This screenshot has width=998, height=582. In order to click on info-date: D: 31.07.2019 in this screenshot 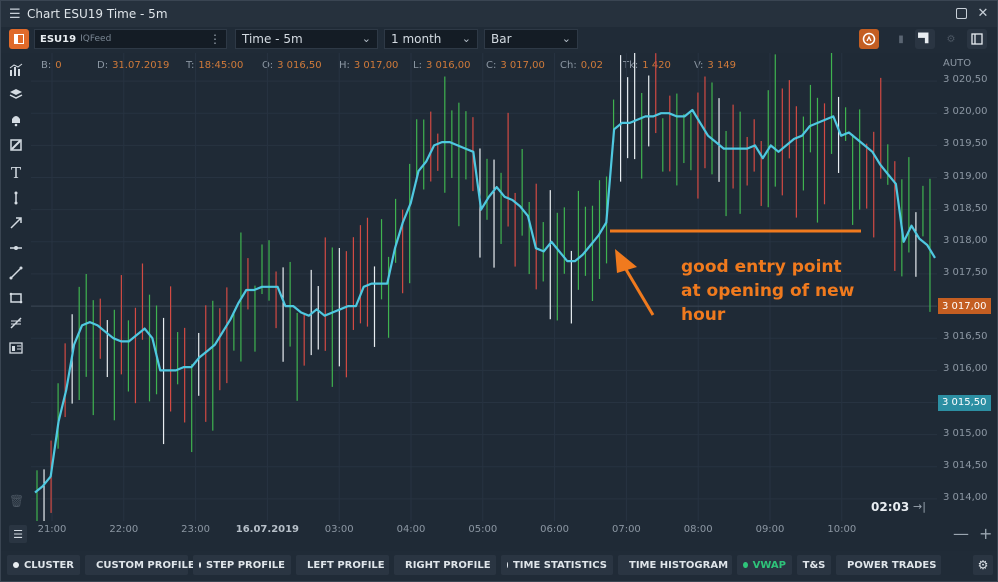, I will do `click(133, 65)`.